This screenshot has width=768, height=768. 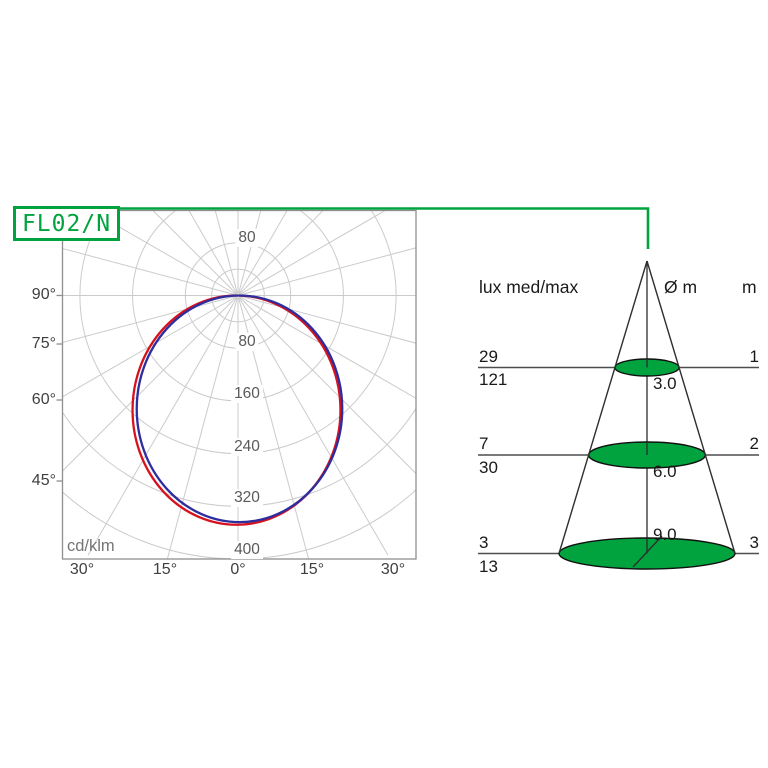 What do you see at coordinates (665, 383) in the screenshot?
I see `diameter-1: 3.0` at bounding box center [665, 383].